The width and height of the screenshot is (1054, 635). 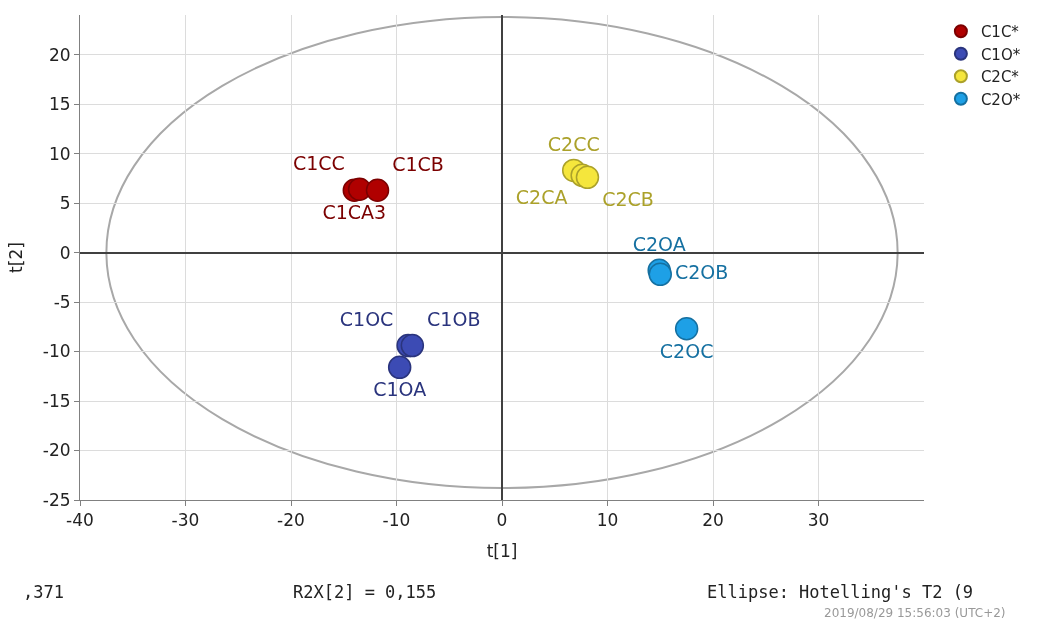 What do you see at coordinates (840, 592) in the screenshot?
I see `text: Ellipse: Hotelling's T2 (9` at bounding box center [840, 592].